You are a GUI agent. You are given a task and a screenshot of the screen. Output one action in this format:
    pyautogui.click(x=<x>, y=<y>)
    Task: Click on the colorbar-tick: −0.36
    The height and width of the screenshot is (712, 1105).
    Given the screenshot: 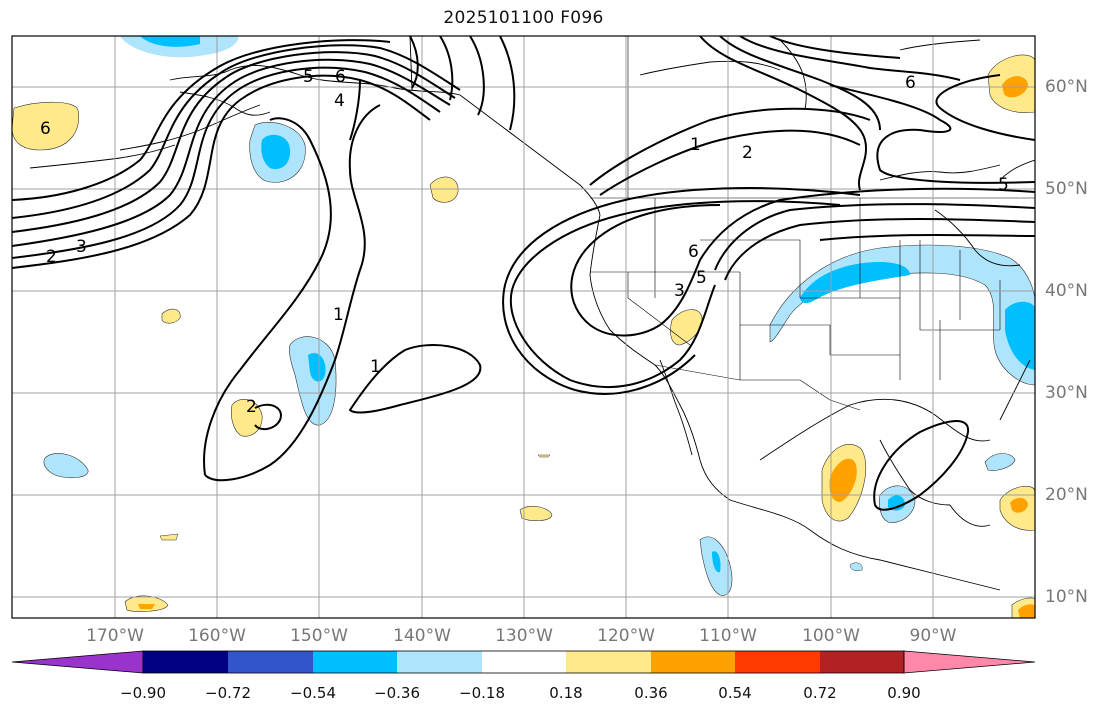 What is the action you would take?
    pyautogui.click(x=397, y=693)
    